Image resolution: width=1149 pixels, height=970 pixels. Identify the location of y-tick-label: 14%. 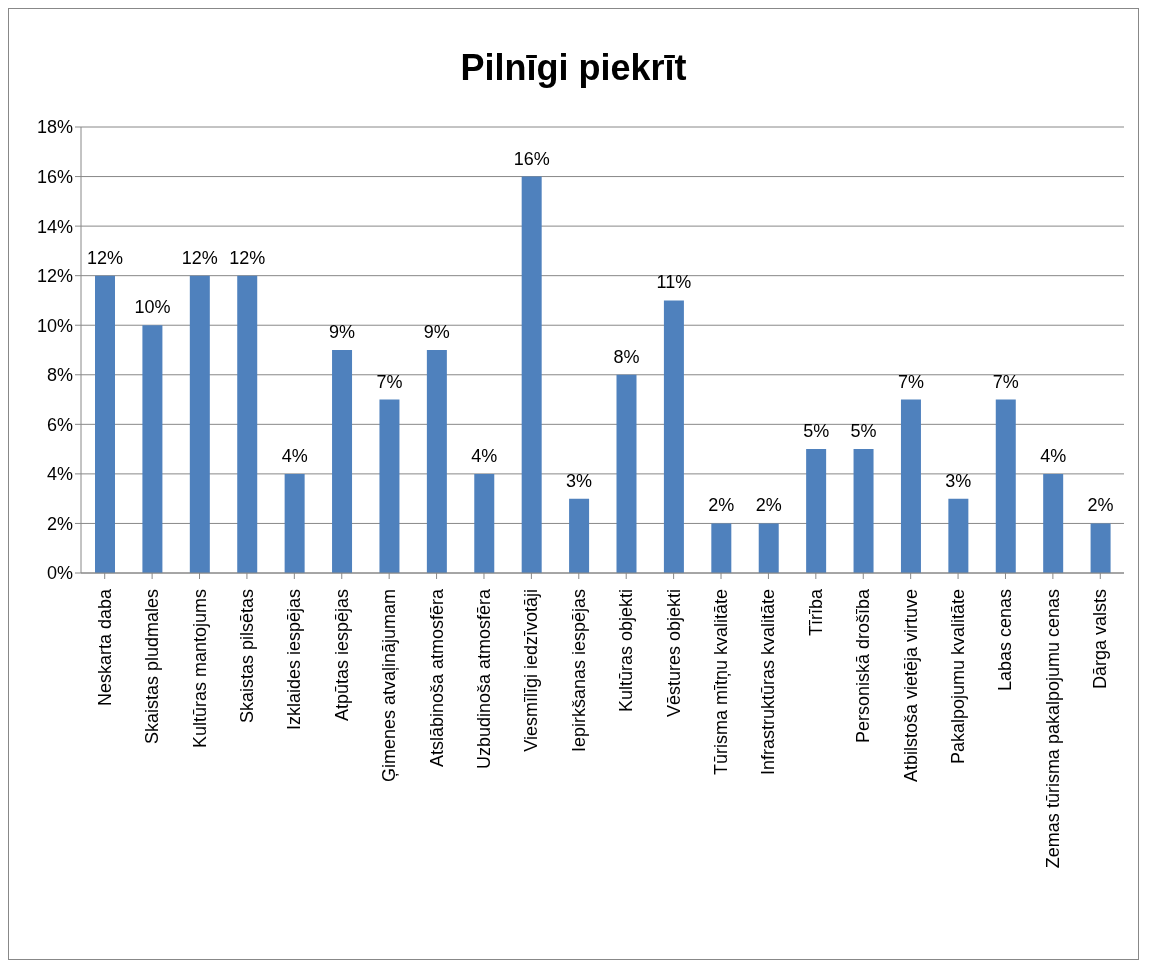
(54, 226).